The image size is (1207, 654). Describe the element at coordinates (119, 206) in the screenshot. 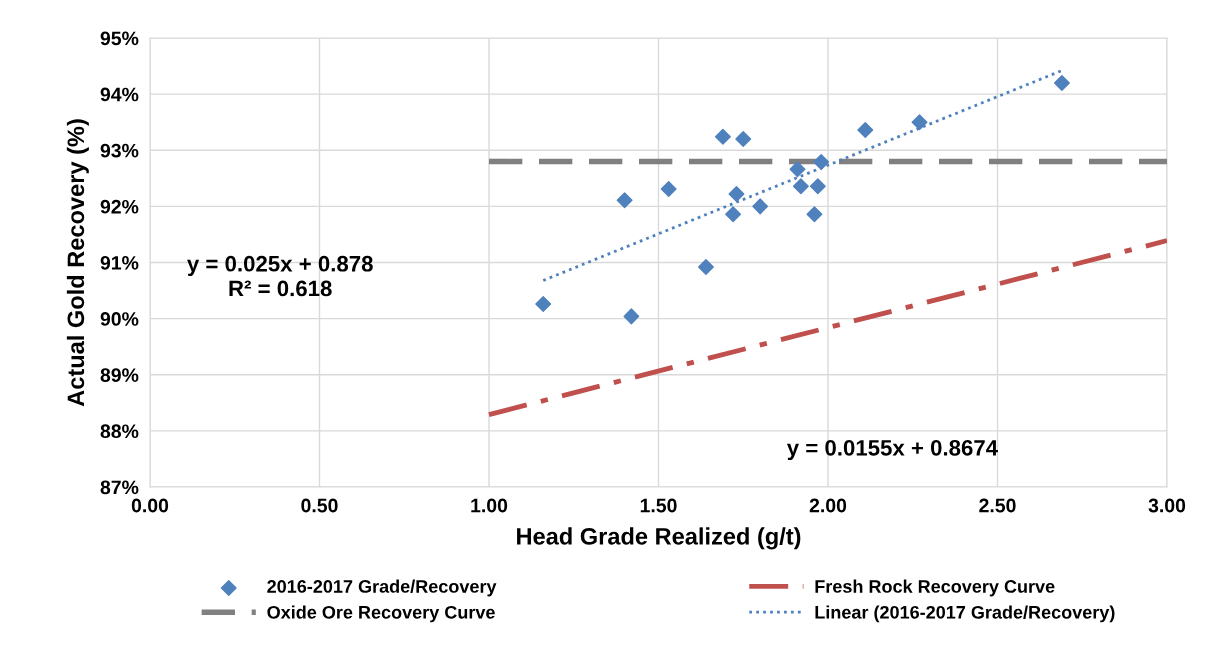

I see `y-tick-label: 92%` at that location.